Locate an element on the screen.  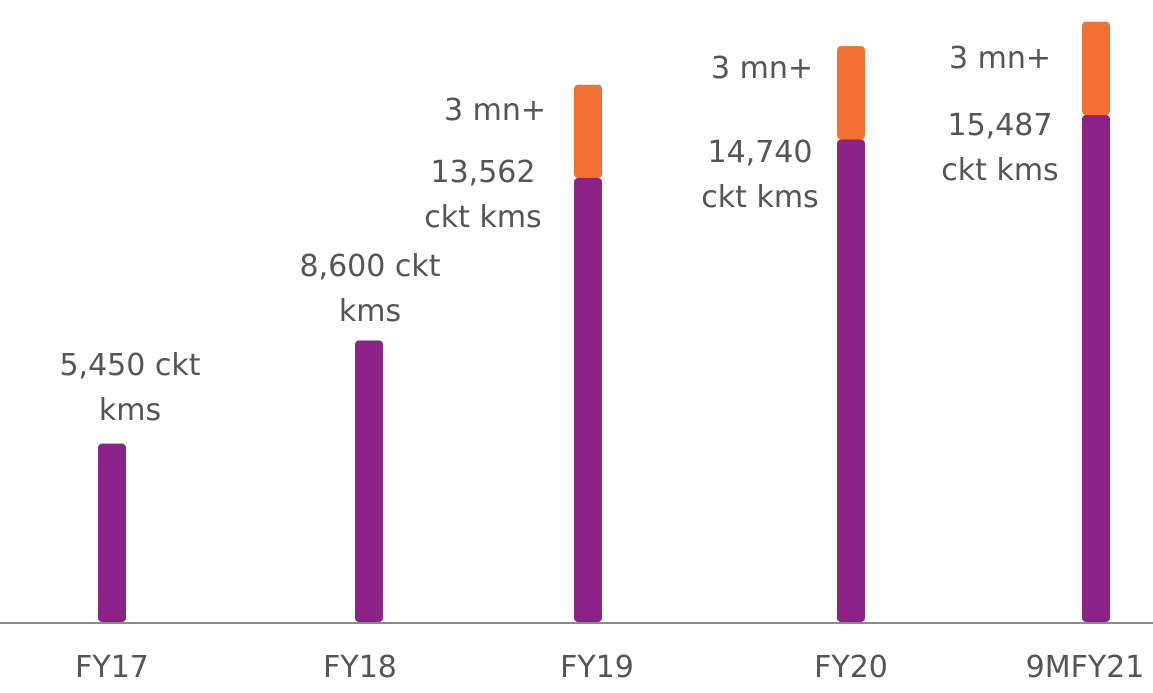
x-tick-label: FY18 is located at coordinates (360, 667).